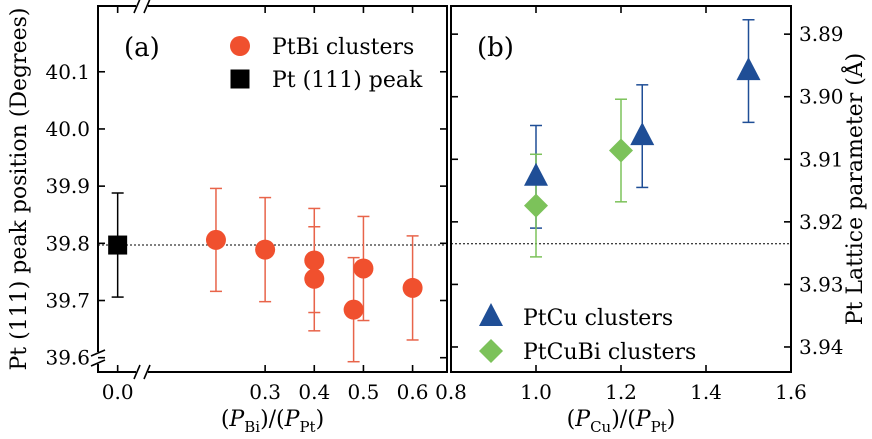 The height and width of the screenshot is (439, 872). Describe the element at coordinates (821, 284) in the screenshot. I see `panel-b-y-tick-label: 3.93` at that location.